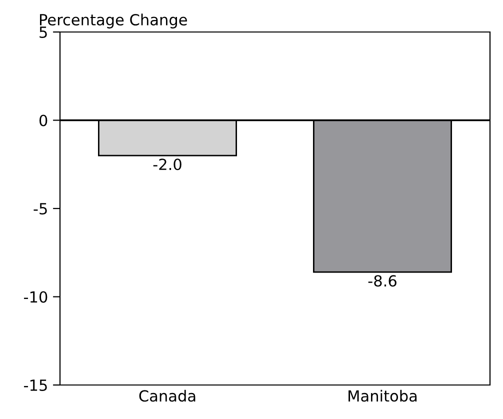  Describe the element at coordinates (167, 396) in the screenshot. I see `x-tick-label: Canada` at that location.